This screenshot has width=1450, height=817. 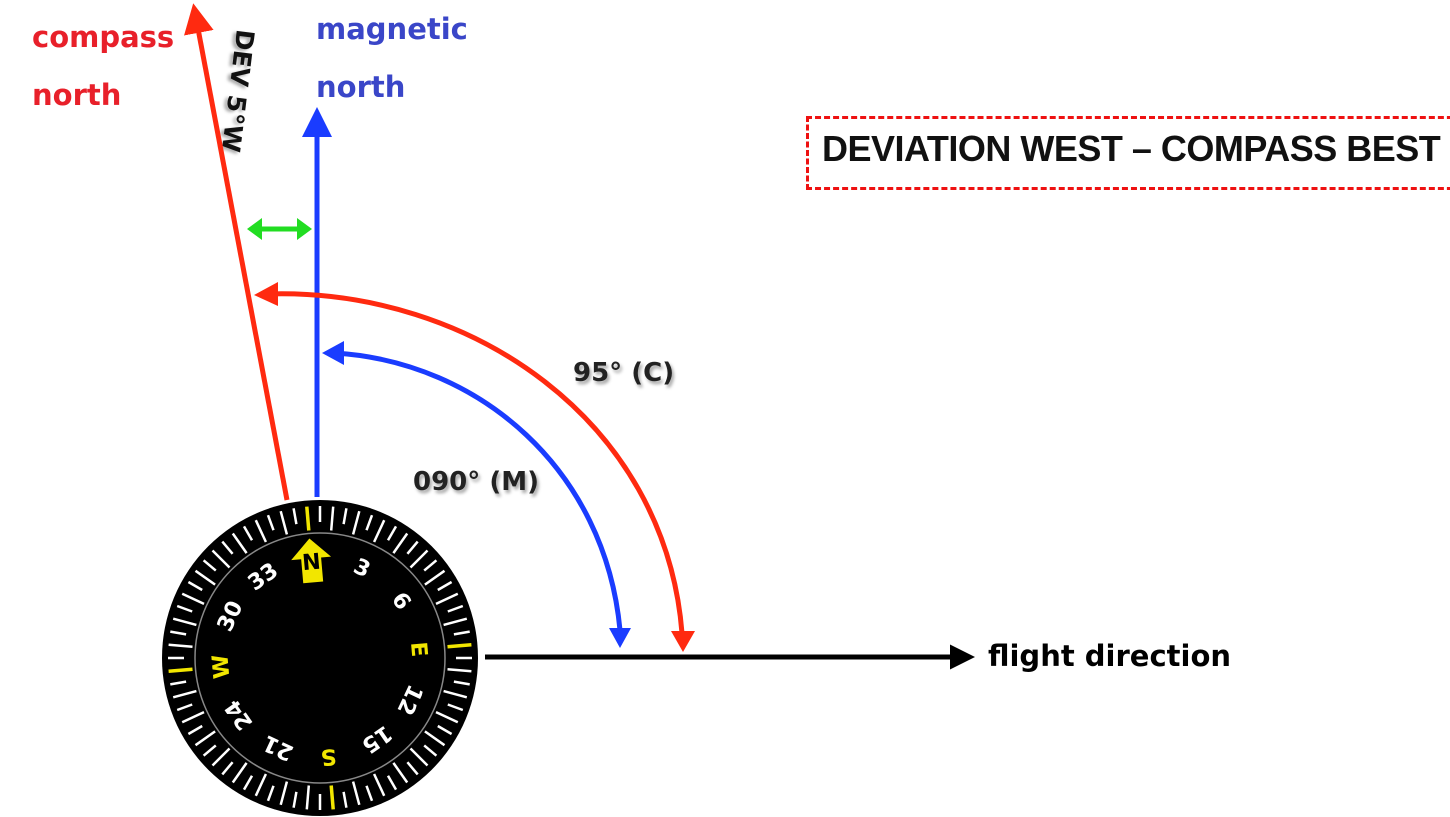 I want to click on title-box, so click(x=1128, y=153).